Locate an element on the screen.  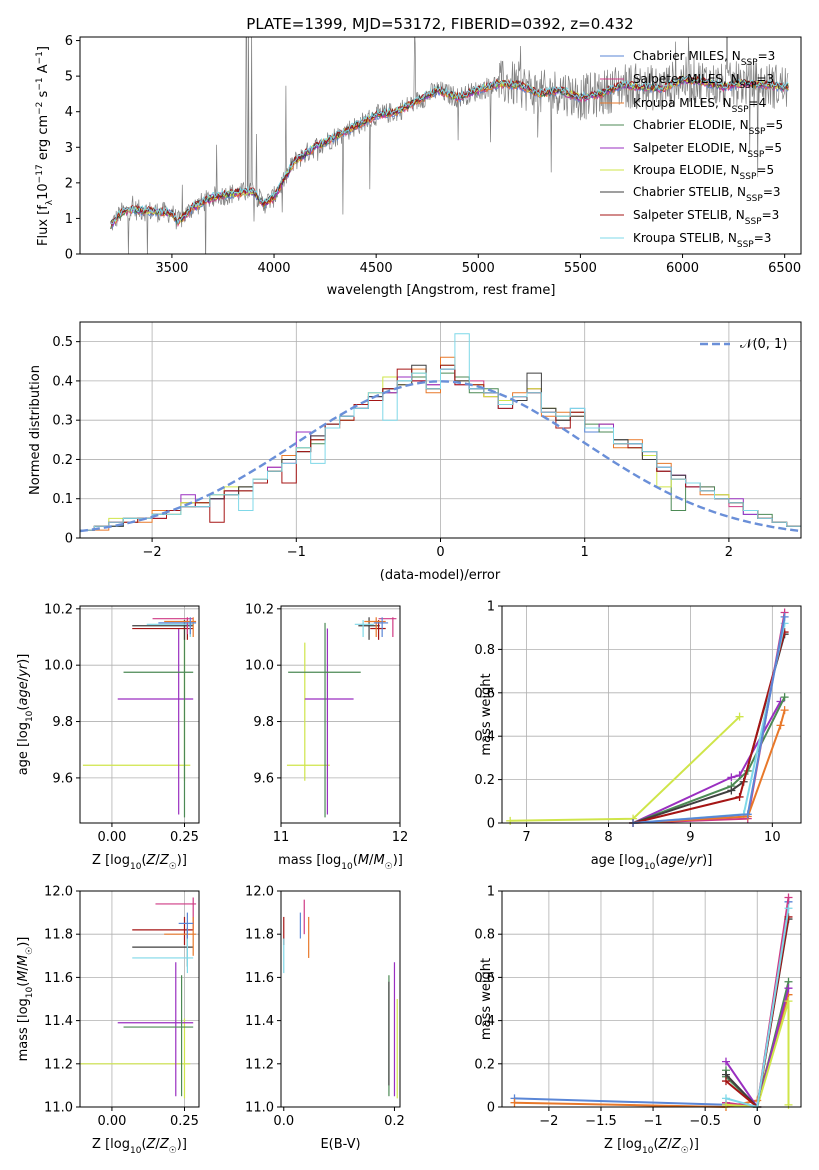
spectrum-xtick-label: 4500 is located at coordinates (376, 268).